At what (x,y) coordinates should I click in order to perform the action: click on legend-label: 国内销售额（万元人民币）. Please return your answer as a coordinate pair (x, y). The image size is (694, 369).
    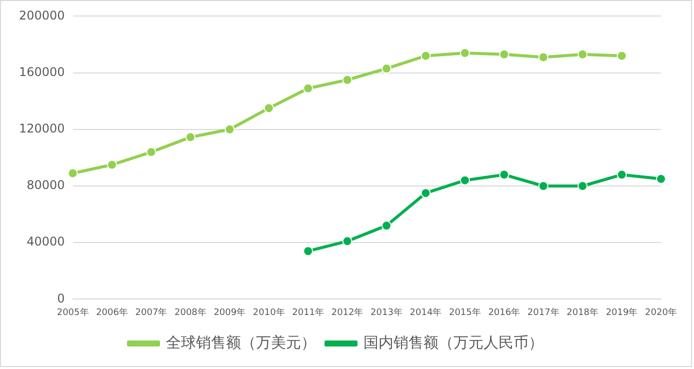
    Looking at the image, I should click on (454, 342).